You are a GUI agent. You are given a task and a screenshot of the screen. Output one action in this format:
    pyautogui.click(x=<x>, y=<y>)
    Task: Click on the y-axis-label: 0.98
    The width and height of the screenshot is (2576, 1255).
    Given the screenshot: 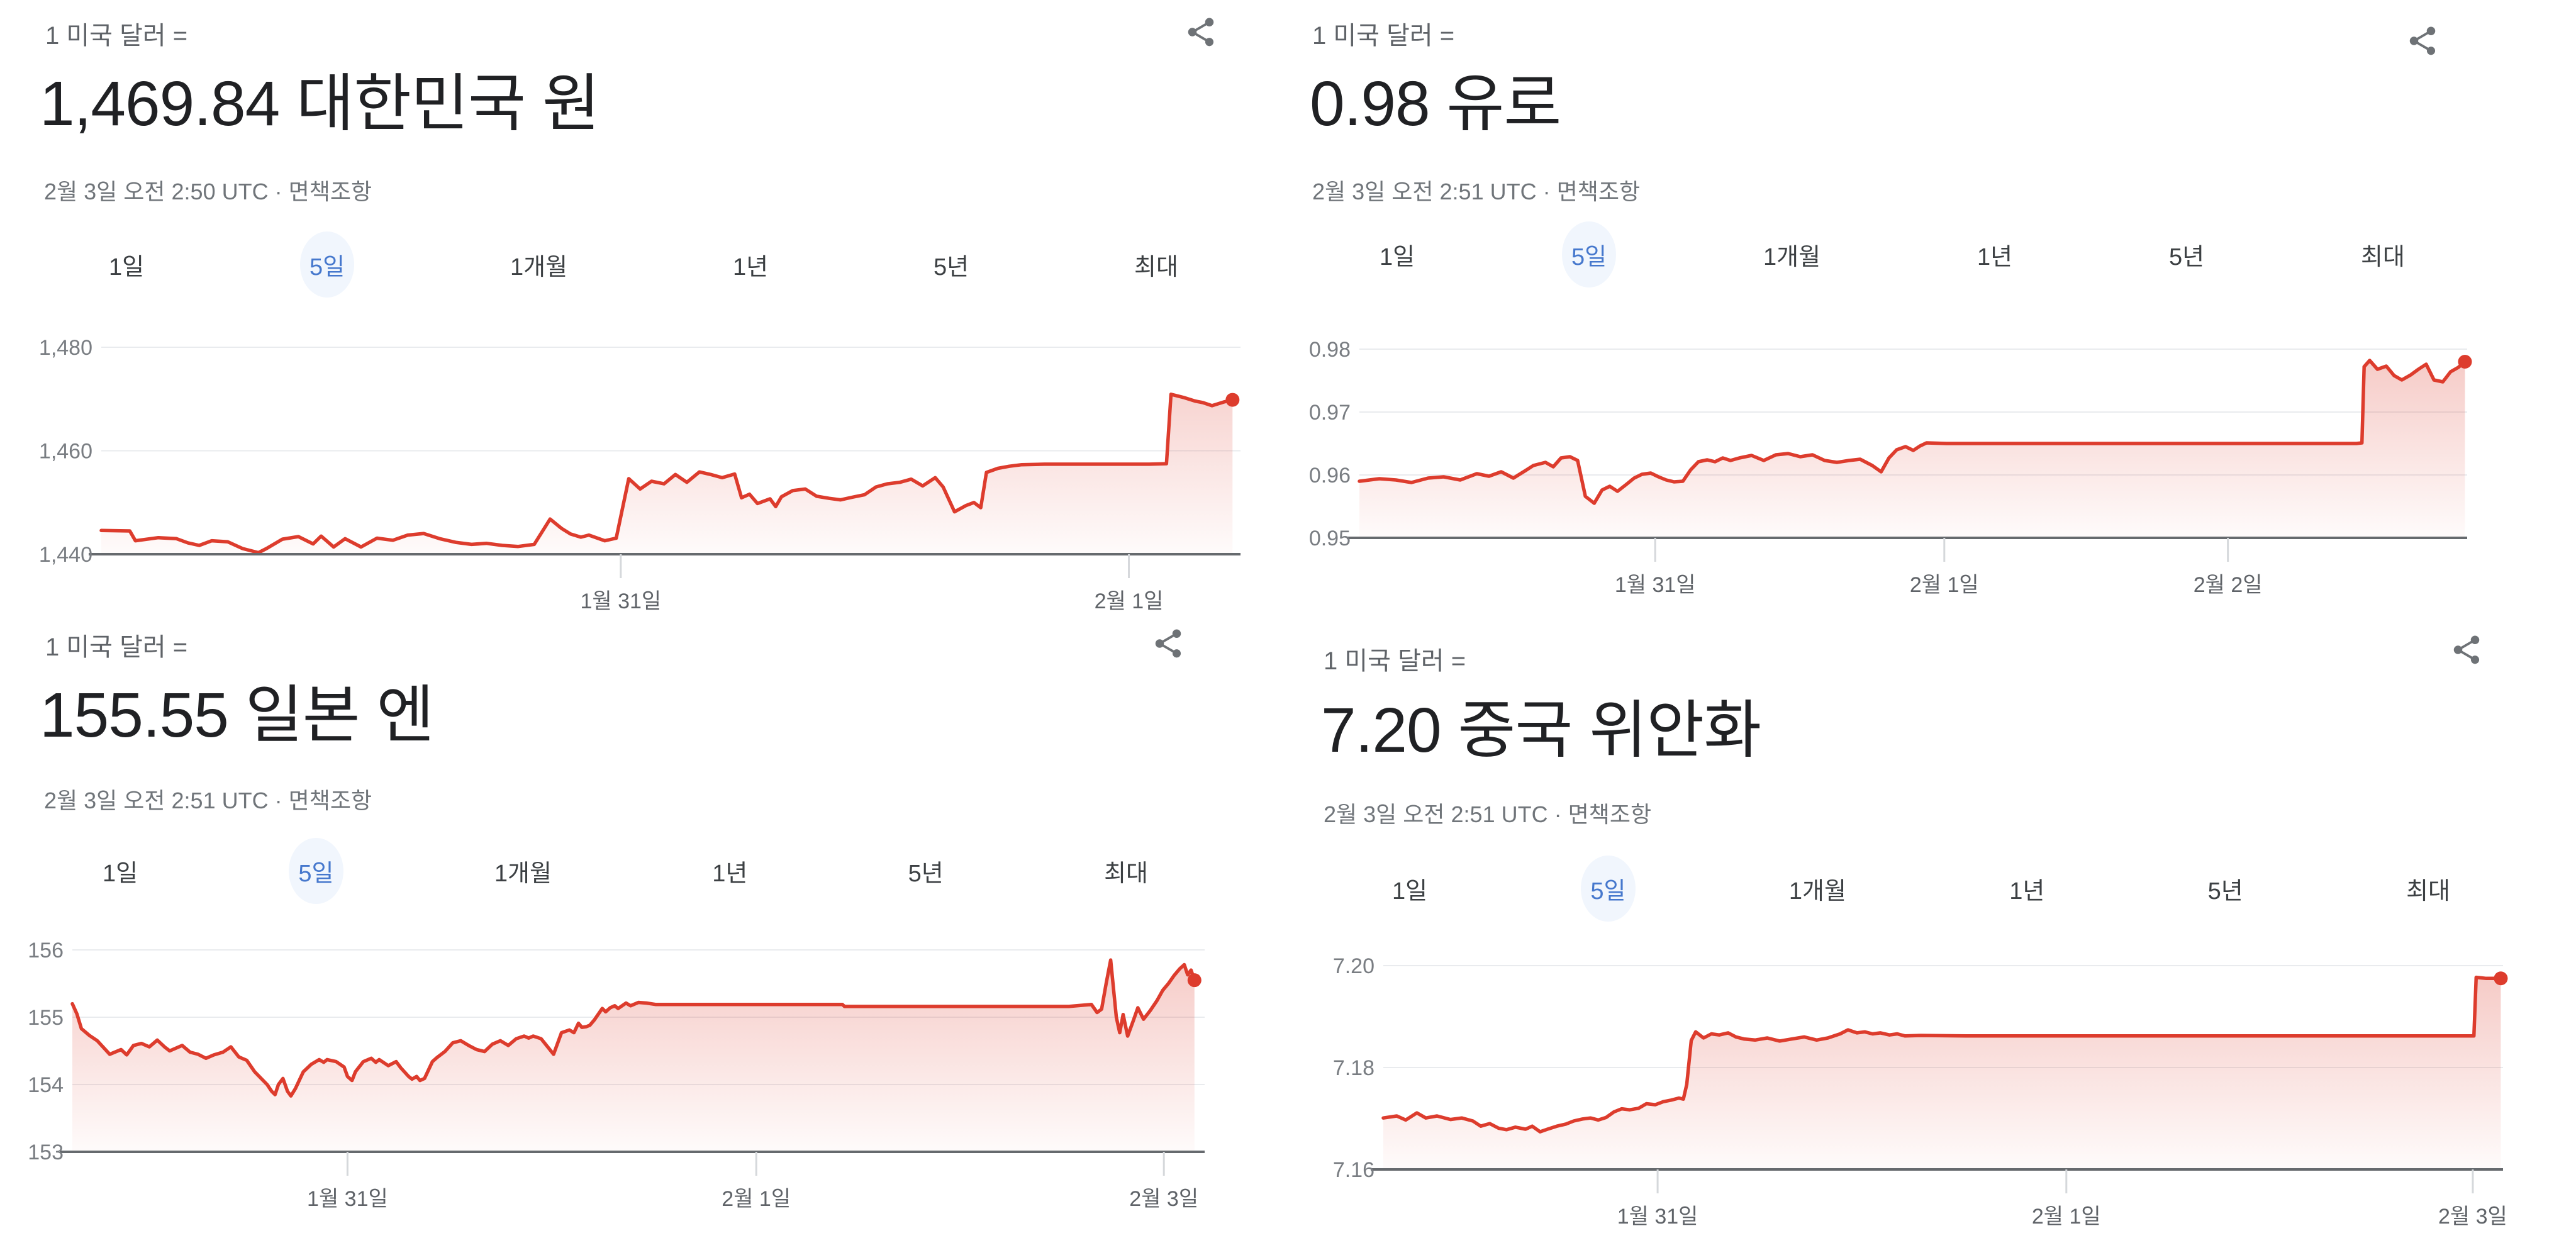 What is the action you would take?
    pyautogui.click(x=1330, y=350)
    